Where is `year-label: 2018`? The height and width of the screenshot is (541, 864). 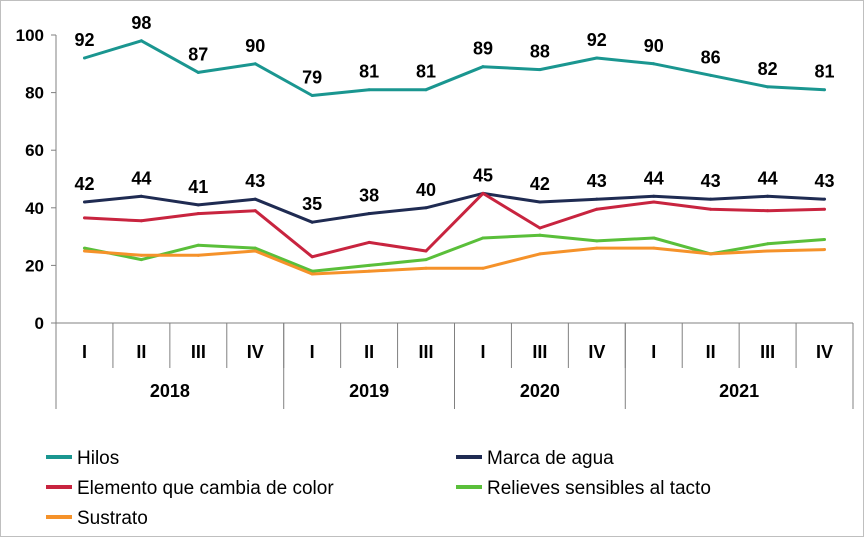
year-label: 2018 is located at coordinates (170, 391).